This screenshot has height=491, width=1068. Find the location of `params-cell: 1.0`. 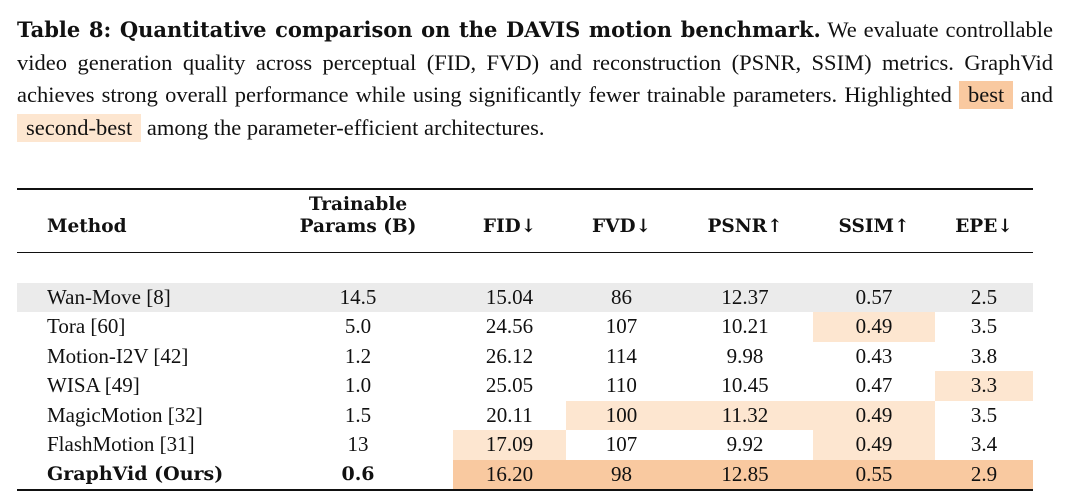

params-cell: 1.0 is located at coordinates (358, 385).